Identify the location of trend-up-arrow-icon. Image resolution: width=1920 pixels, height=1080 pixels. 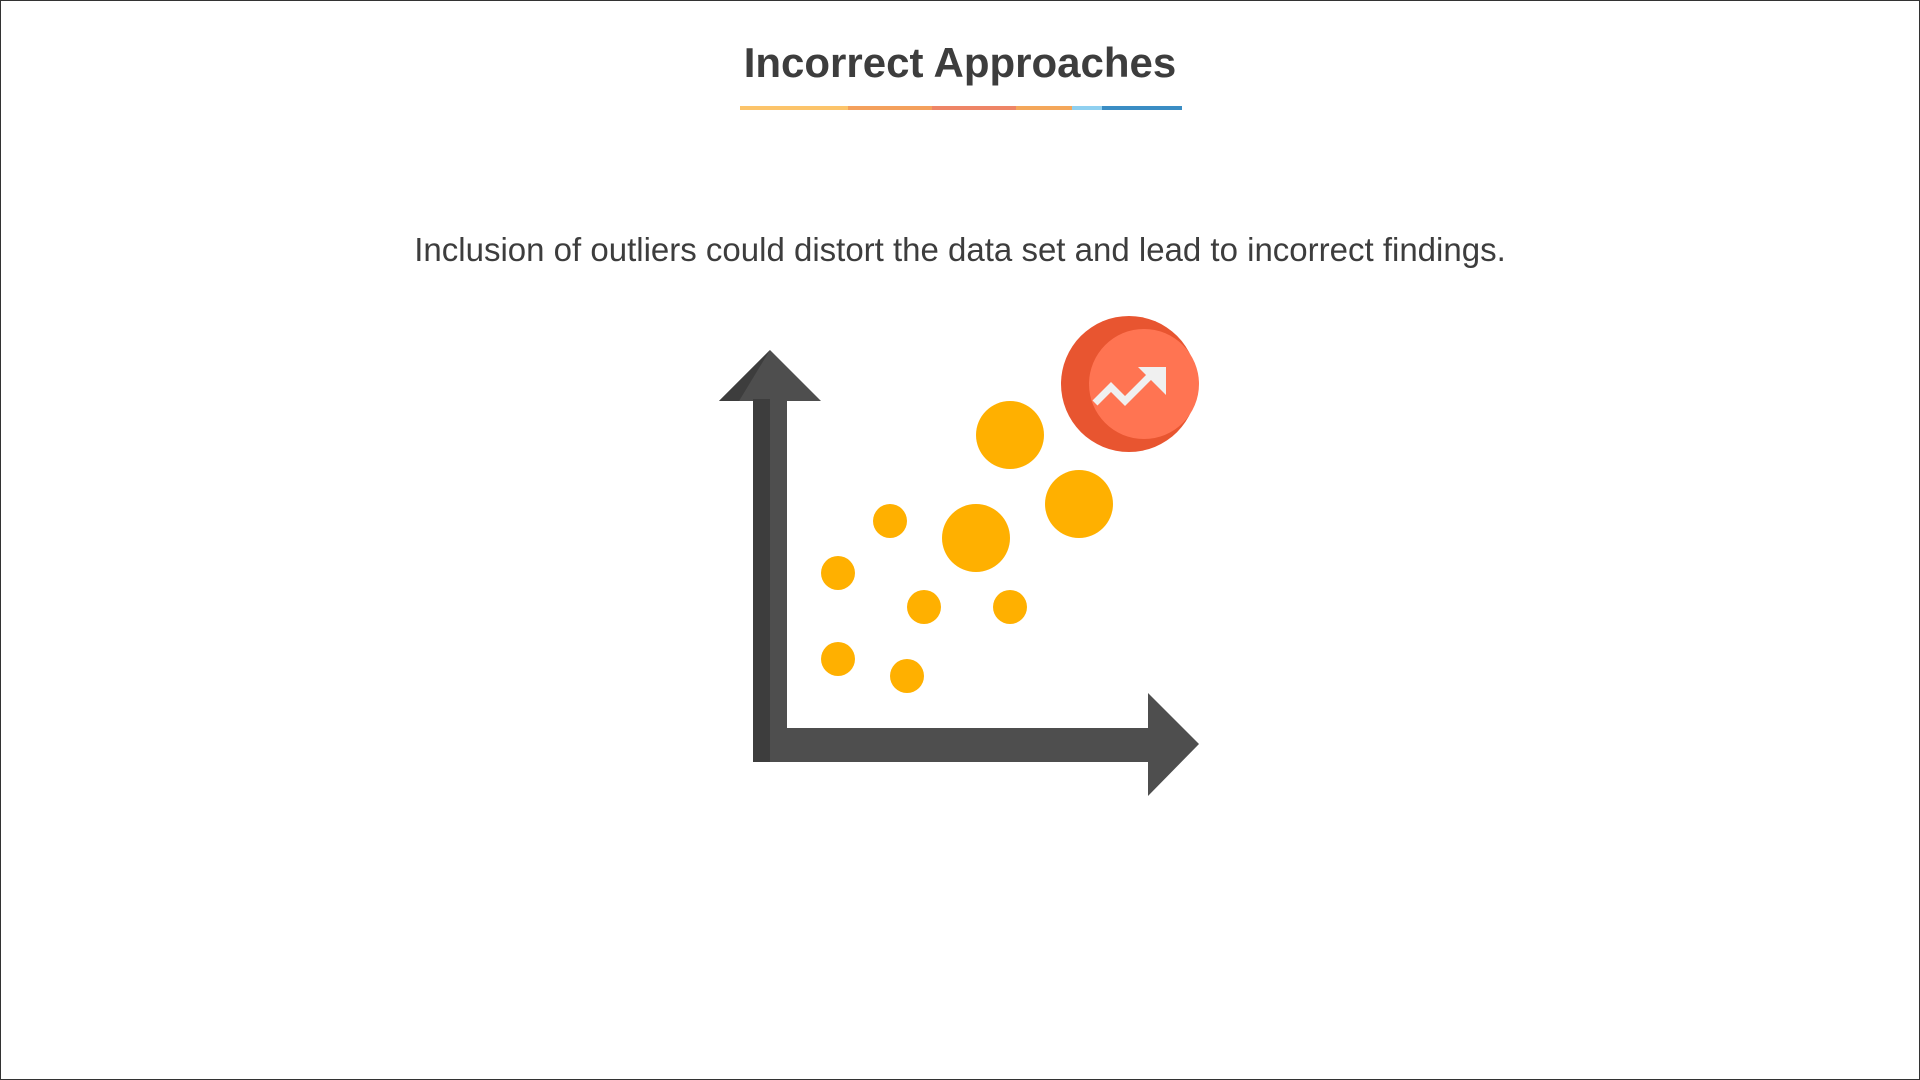
(1129, 386).